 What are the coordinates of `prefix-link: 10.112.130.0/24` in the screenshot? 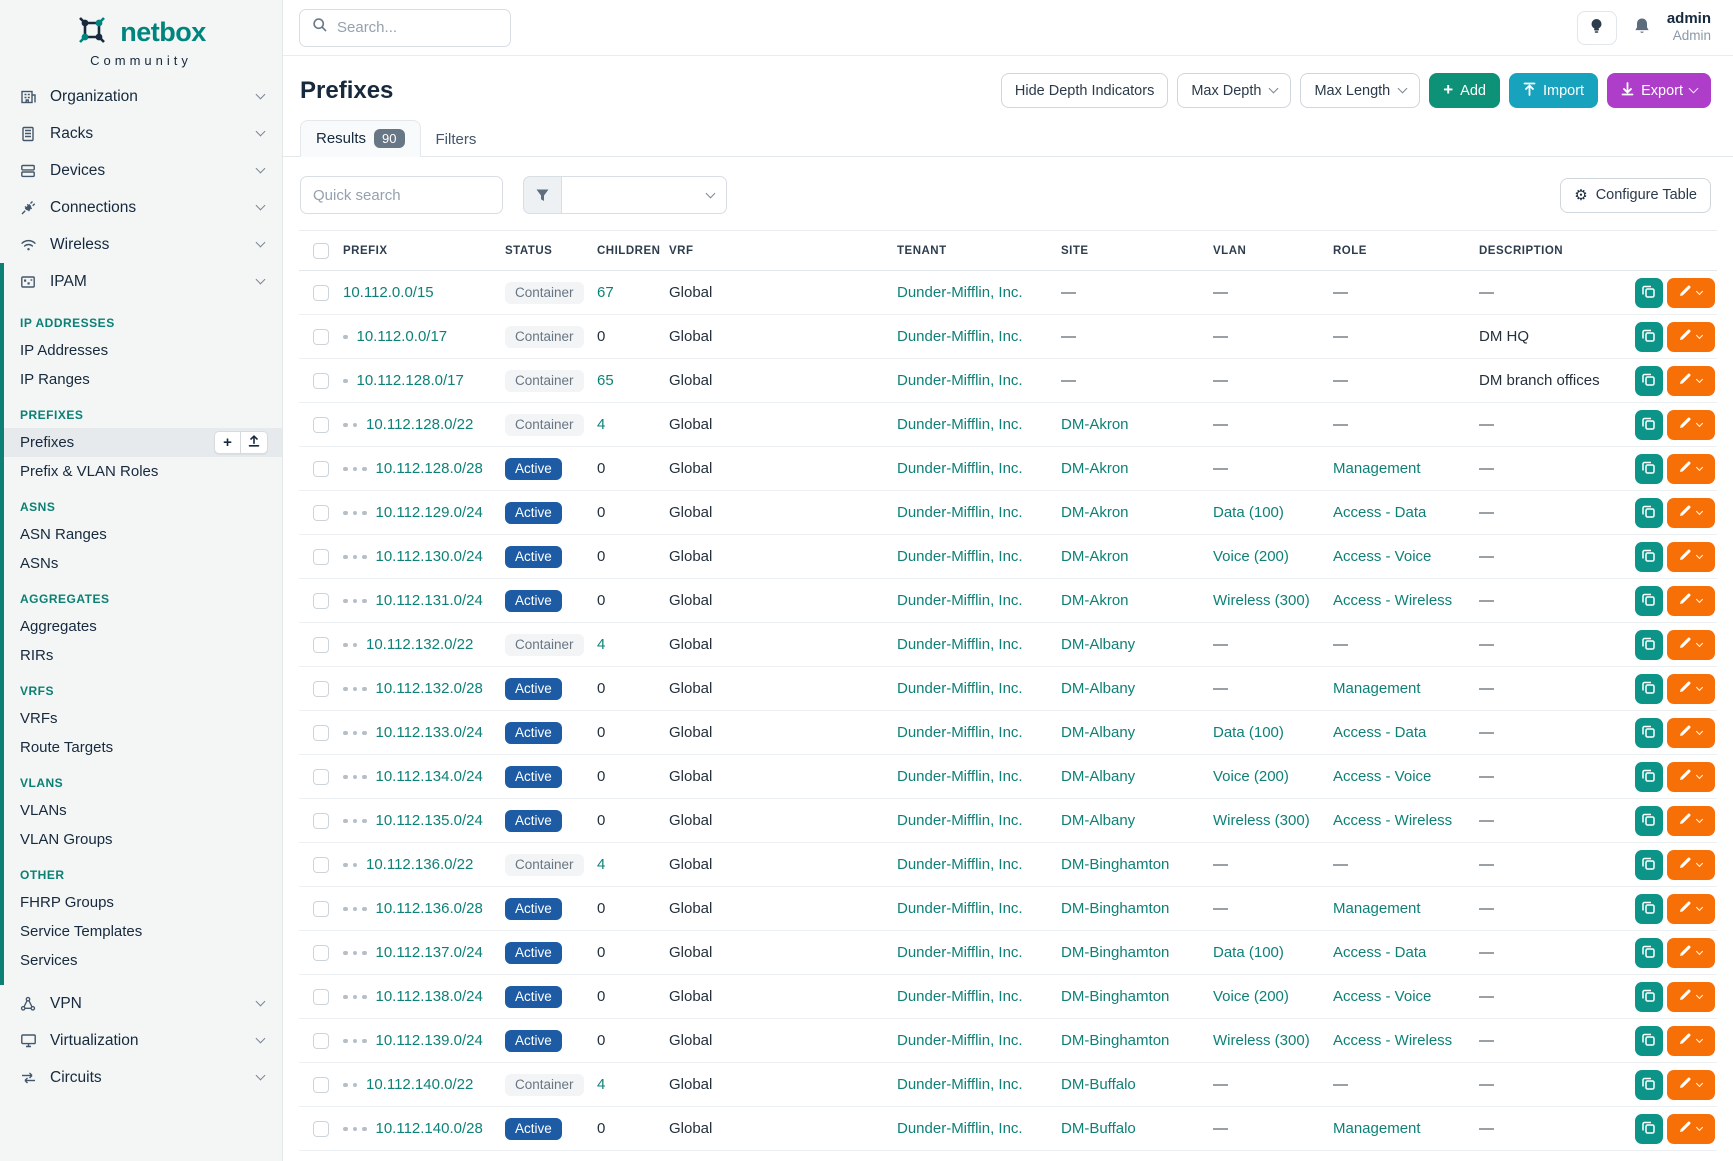 It's located at (429, 556).